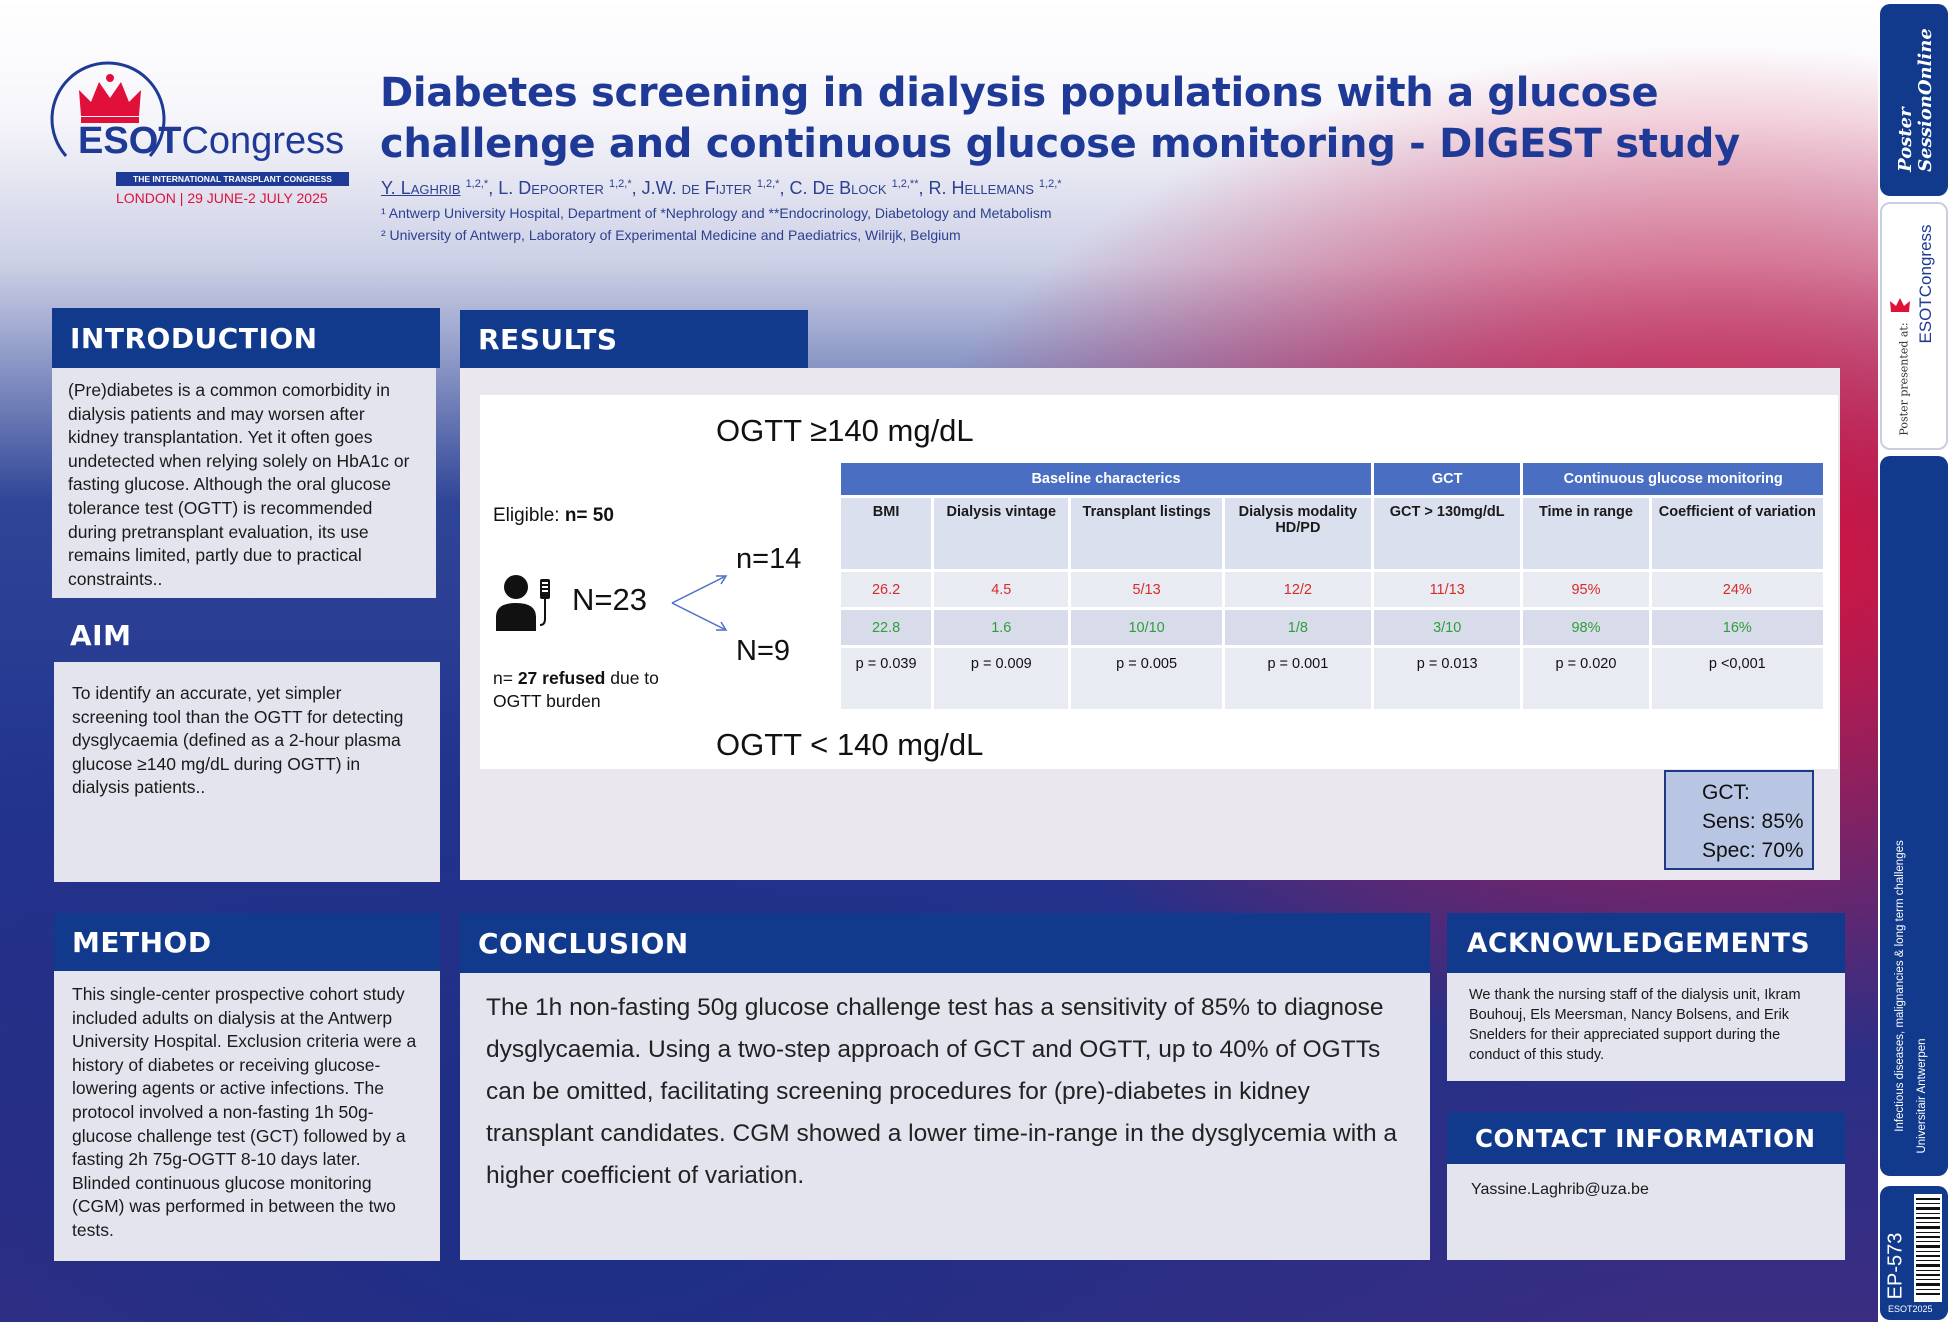 The width and height of the screenshot is (1952, 1322). Describe the element at coordinates (1753, 821) in the screenshot. I see `gct-sensitivity: Sens: 85%` at that location.